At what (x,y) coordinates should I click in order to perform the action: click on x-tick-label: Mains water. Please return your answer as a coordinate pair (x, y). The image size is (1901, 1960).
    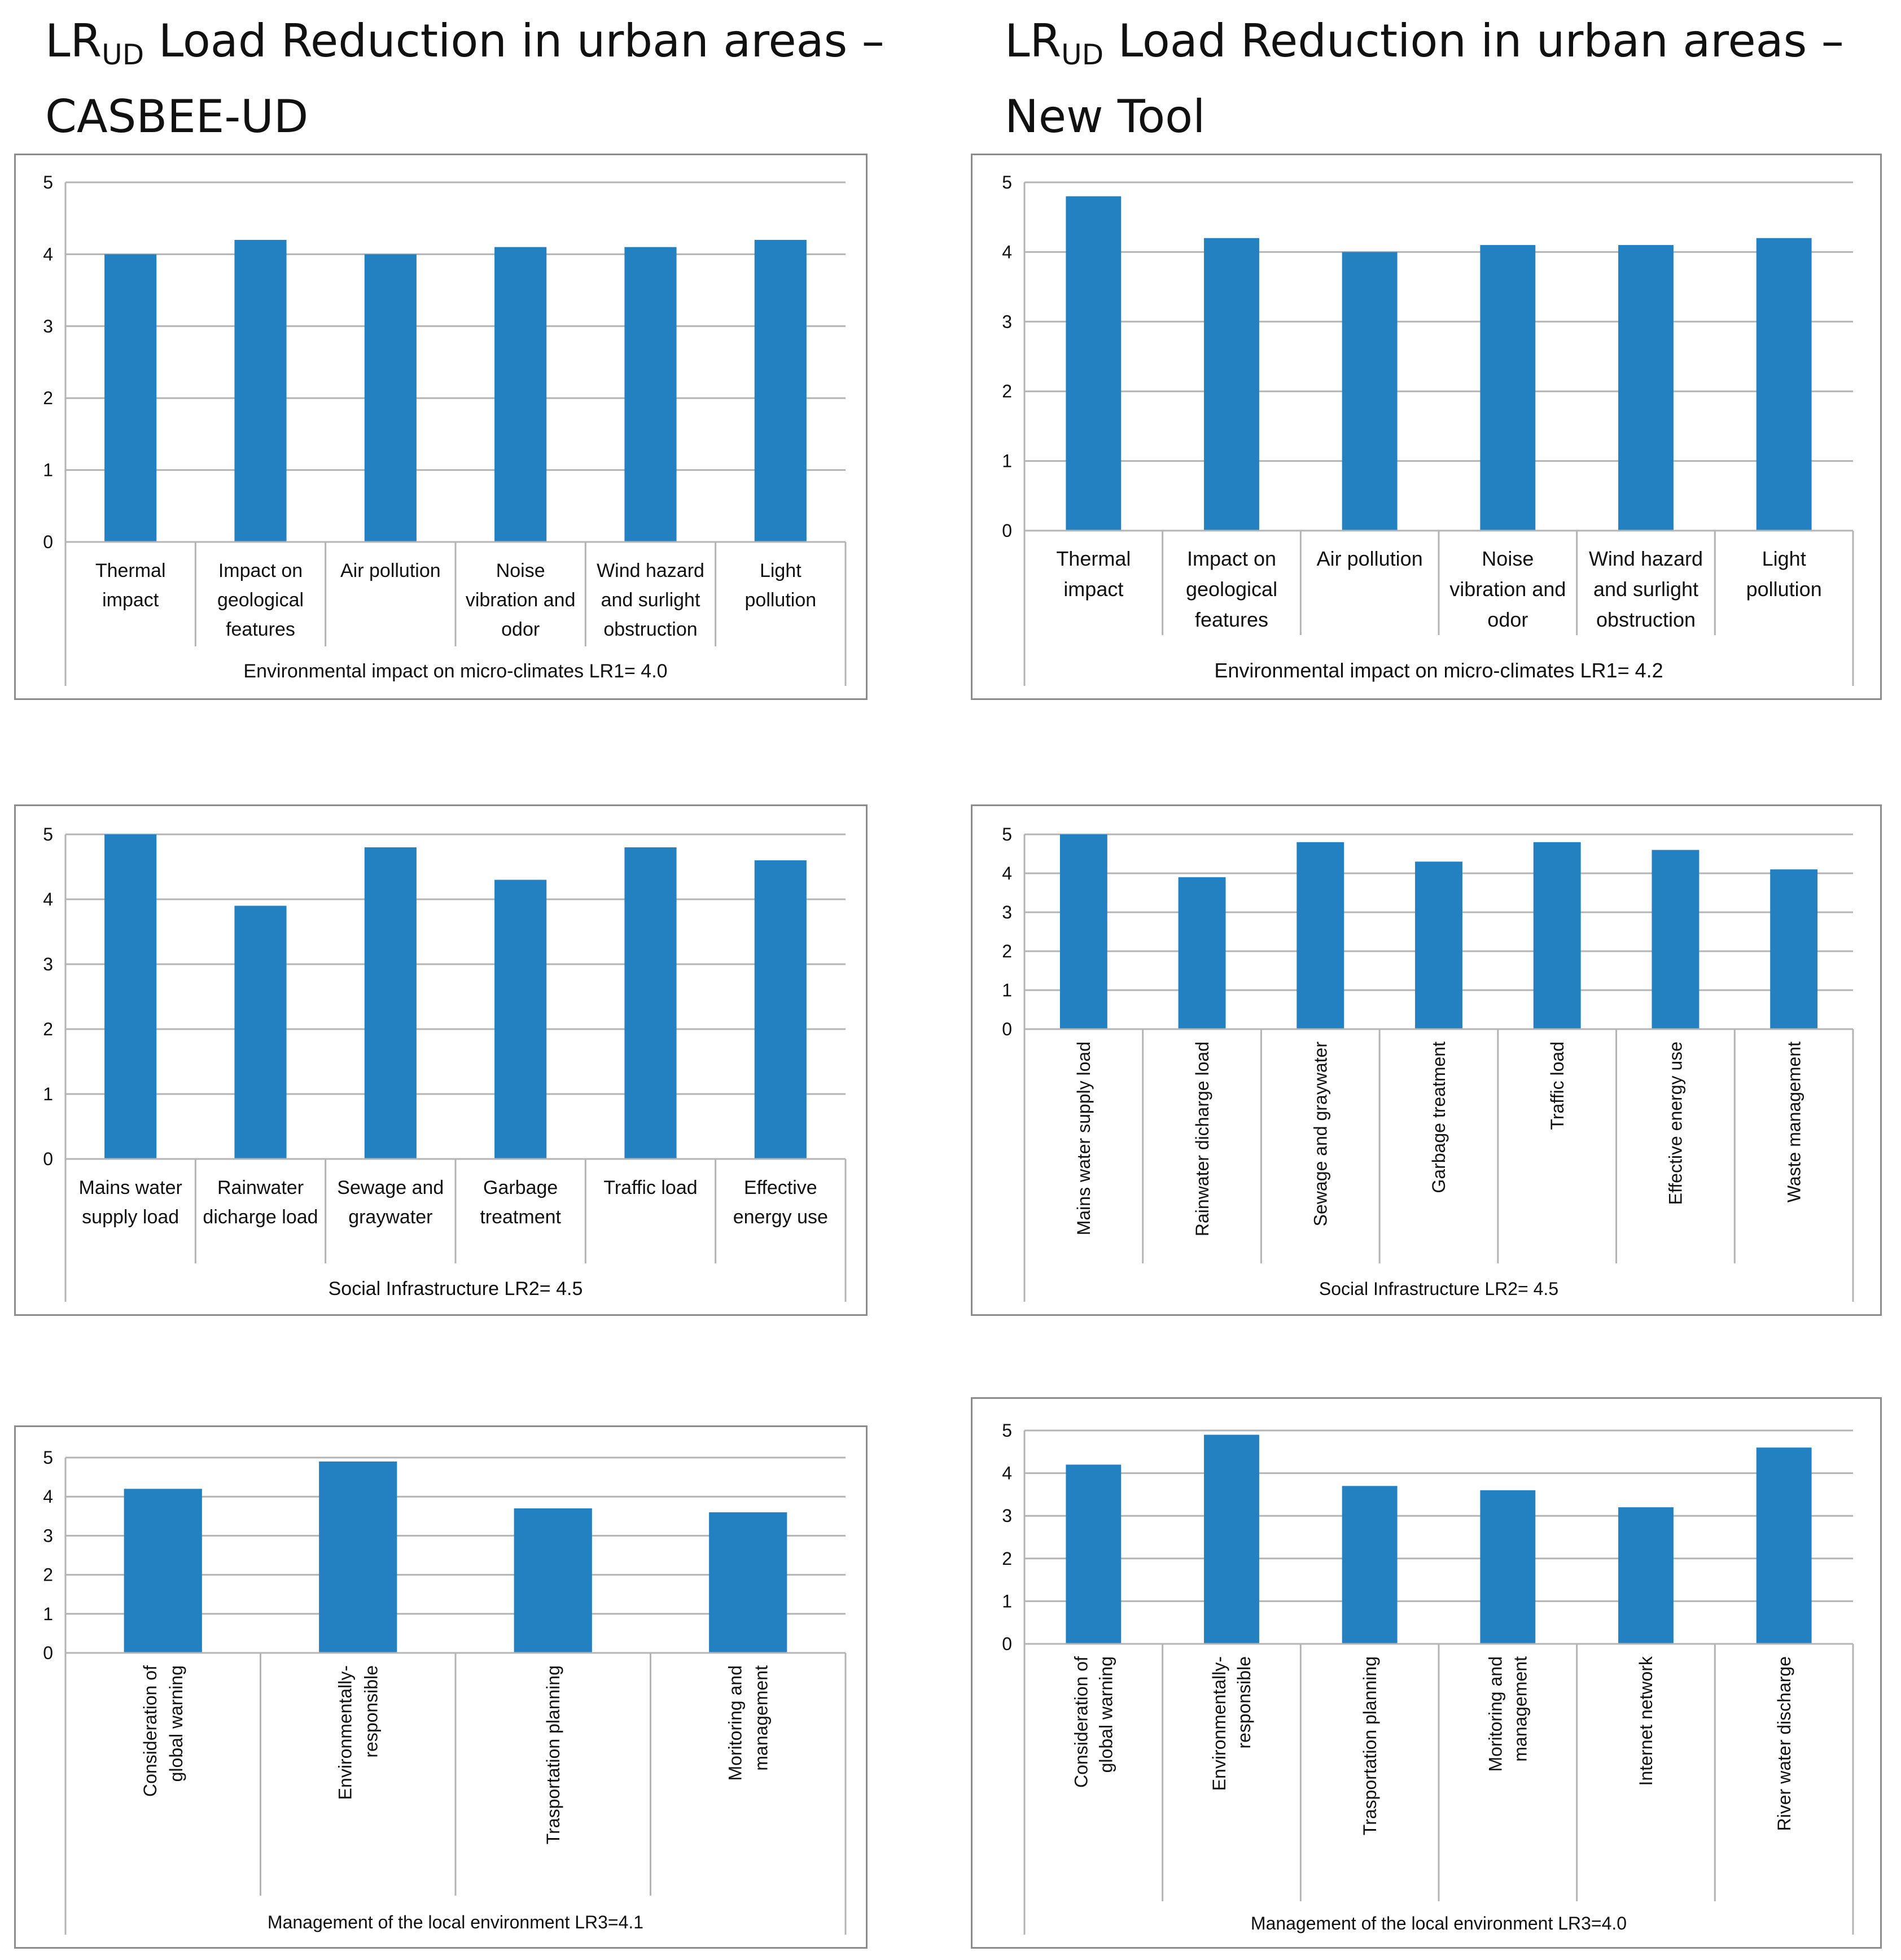
    Looking at the image, I should click on (130, 1187).